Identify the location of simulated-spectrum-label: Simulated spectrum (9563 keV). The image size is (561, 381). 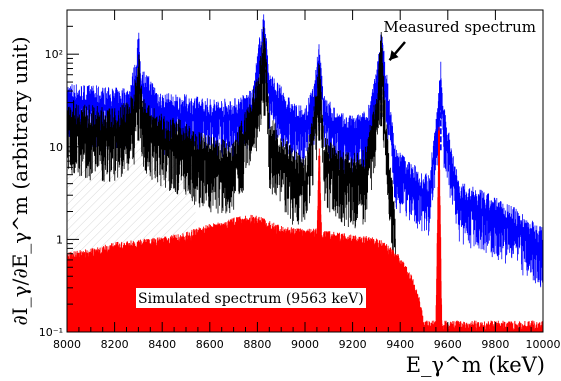
(251, 299).